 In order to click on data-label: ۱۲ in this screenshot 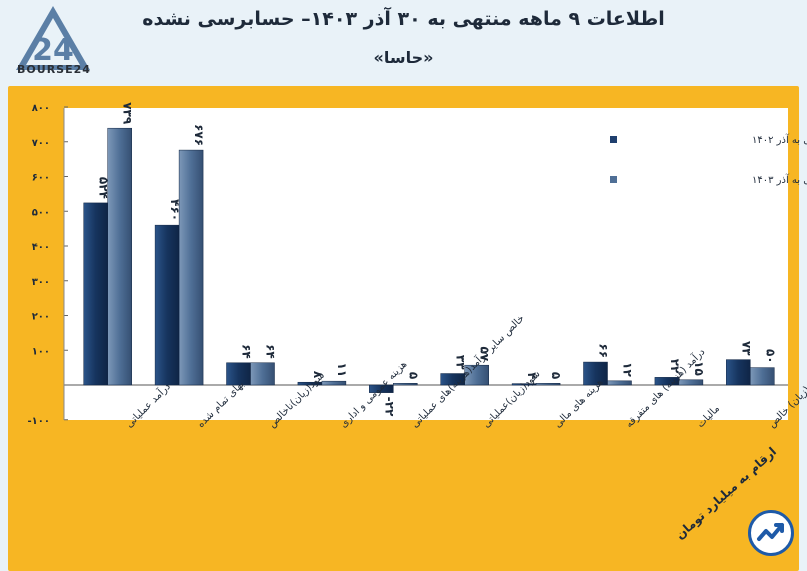, I will do `click(628, 369)`.